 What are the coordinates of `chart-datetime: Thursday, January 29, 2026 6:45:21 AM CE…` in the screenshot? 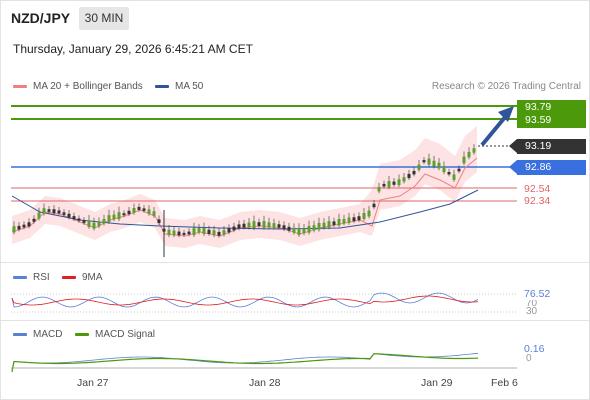 It's located at (133, 49).